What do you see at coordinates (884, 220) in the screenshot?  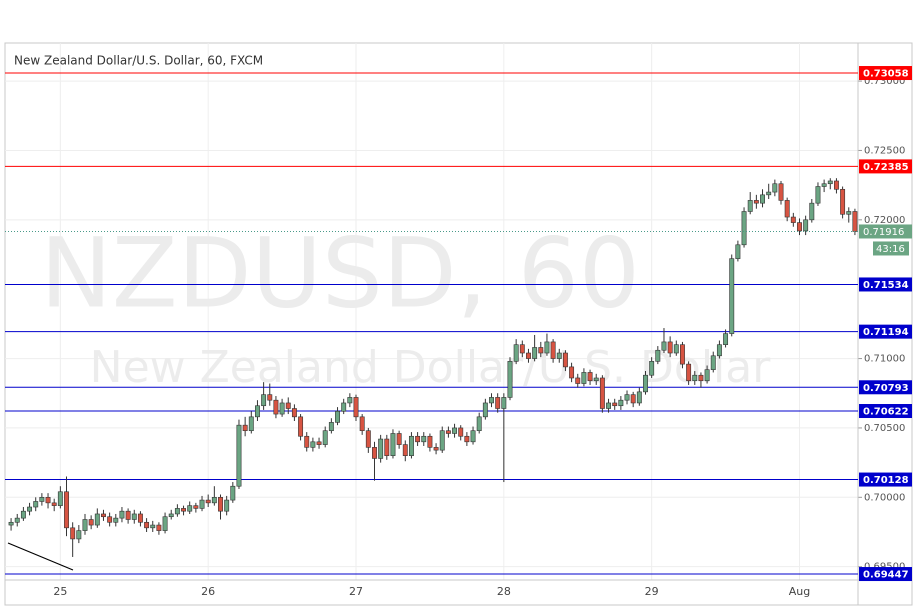 I see `y-tick-label: 0.72000` at bounding box center [884, 220].